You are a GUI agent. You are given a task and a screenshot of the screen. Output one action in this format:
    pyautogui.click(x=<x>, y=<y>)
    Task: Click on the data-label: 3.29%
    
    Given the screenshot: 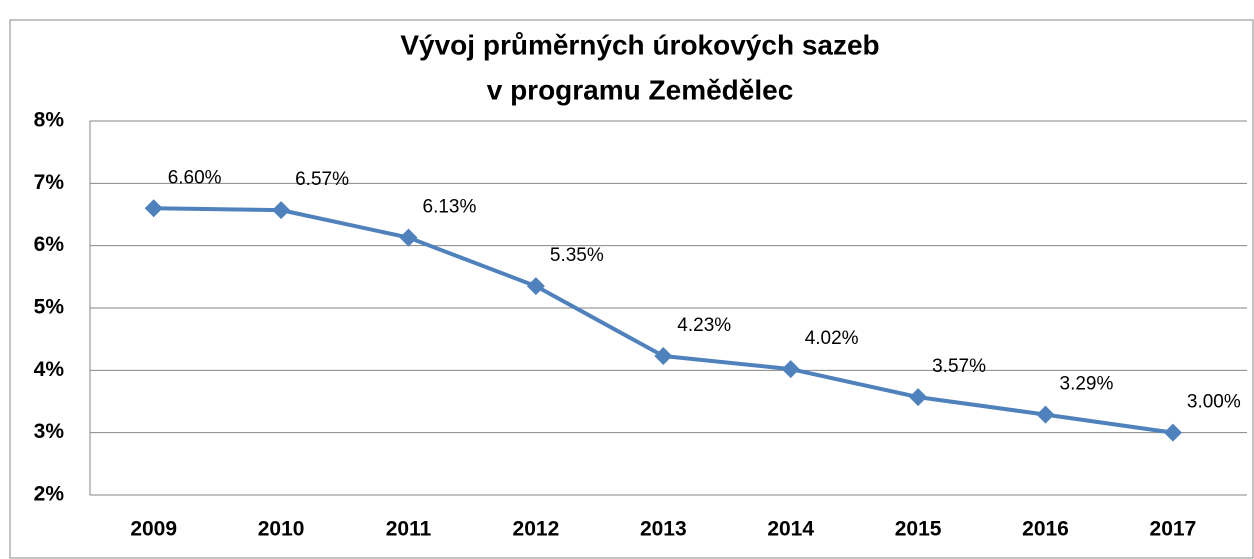 What is the action you would take?
    pyautogui.click(x=1087, y=384)
    